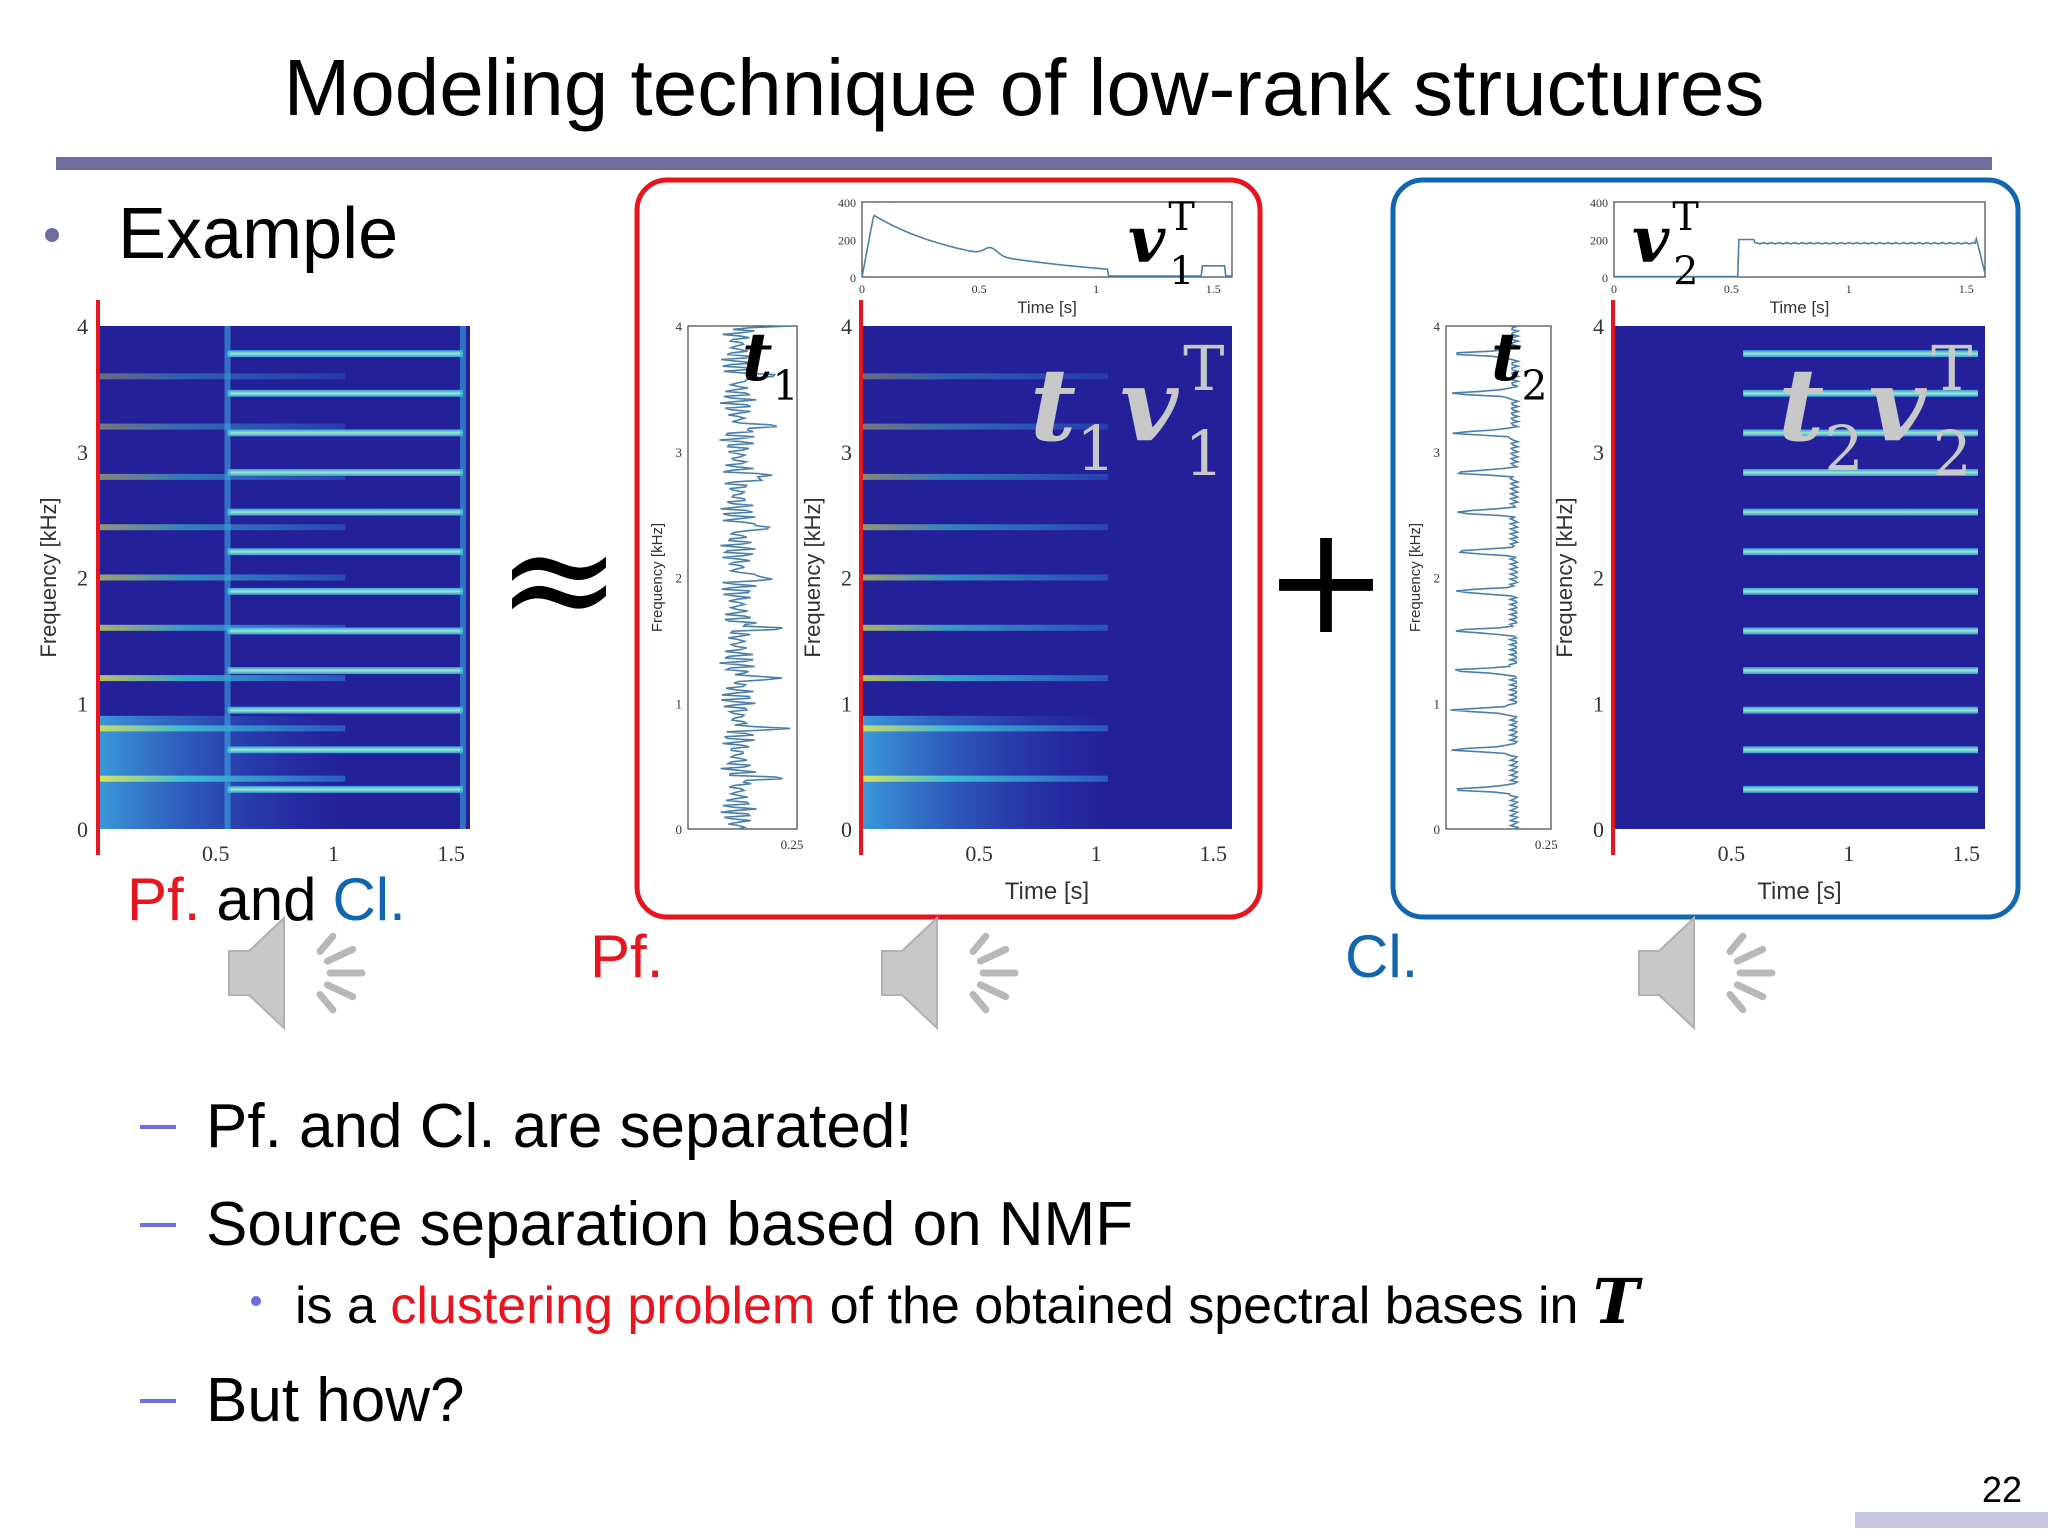  What do you see at coordinates (559, 579) in the screenshot?
I see `approx-symbol: ≈` at bounding box center [559, 579].